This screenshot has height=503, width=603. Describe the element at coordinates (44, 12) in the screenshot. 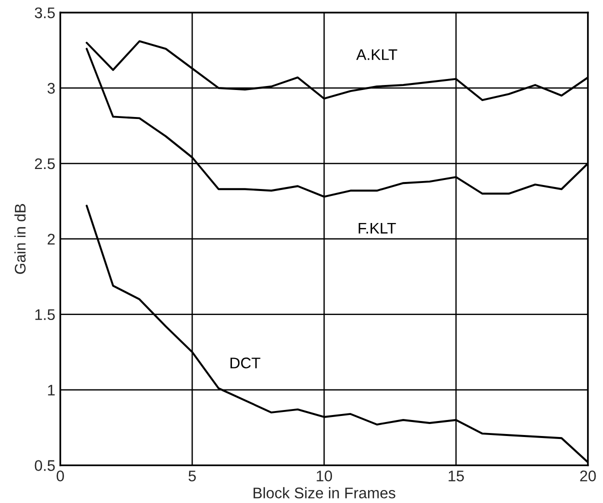

I see `y-tick-label: 3.5` at that location.